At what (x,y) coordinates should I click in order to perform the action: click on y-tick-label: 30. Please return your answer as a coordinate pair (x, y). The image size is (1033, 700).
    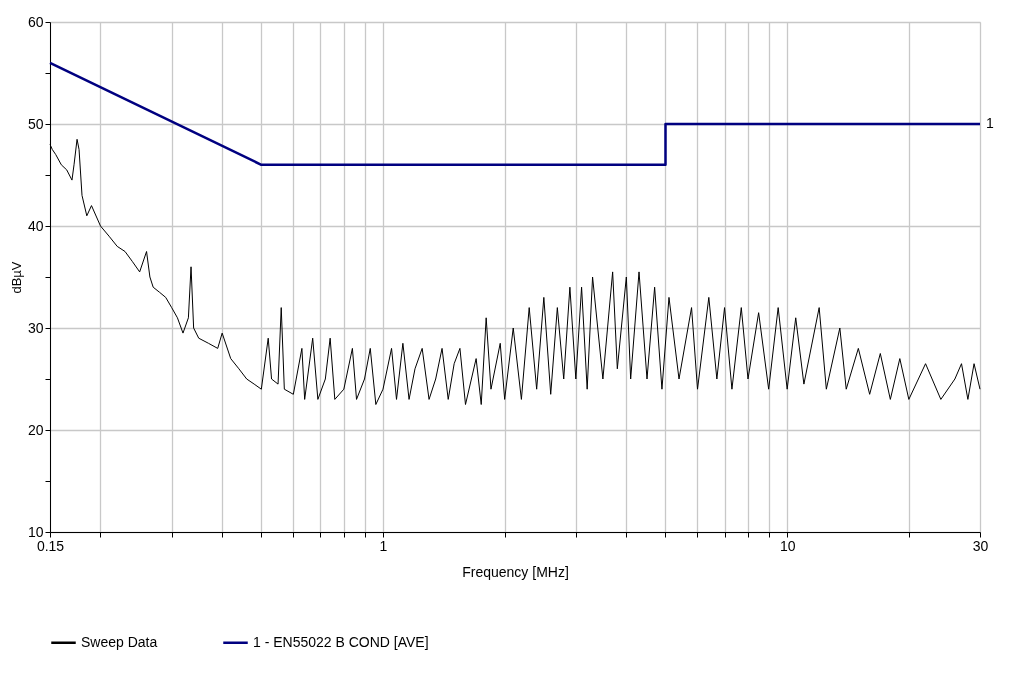
    Looking at the image, I should click on (35, 327).